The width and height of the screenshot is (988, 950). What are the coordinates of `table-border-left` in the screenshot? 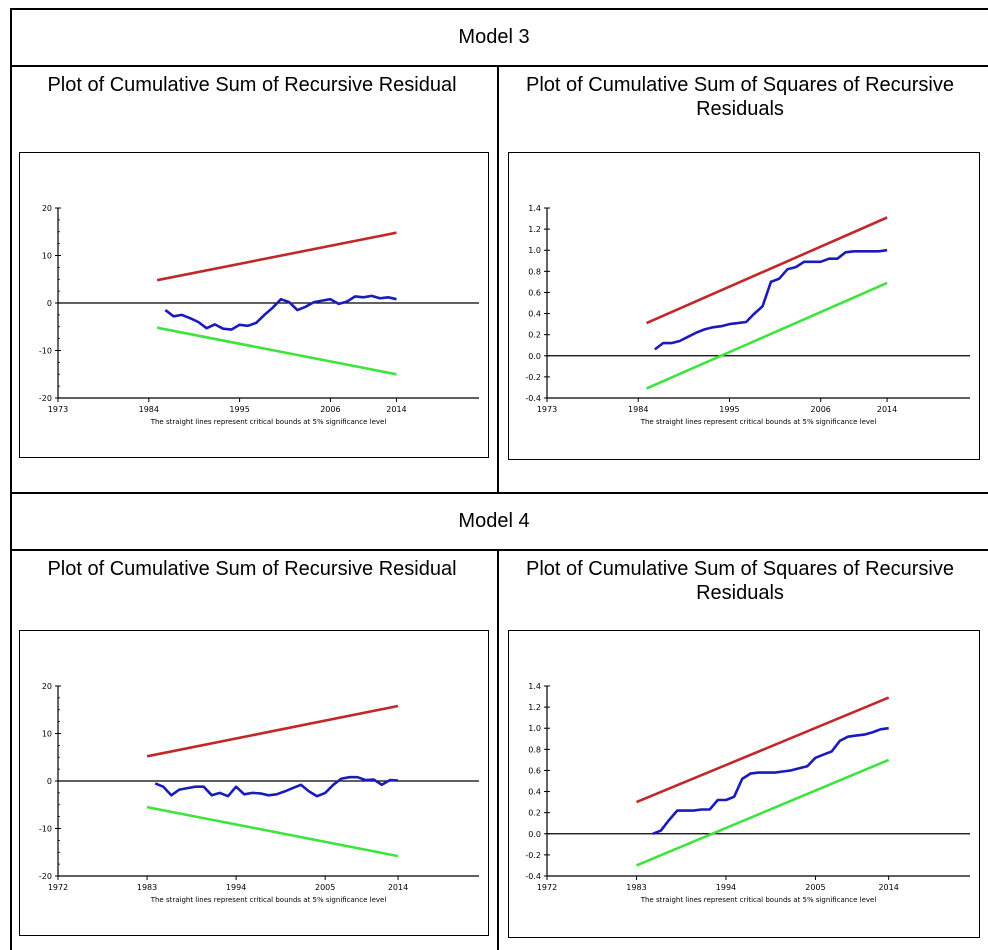 It's located at (11, 479).